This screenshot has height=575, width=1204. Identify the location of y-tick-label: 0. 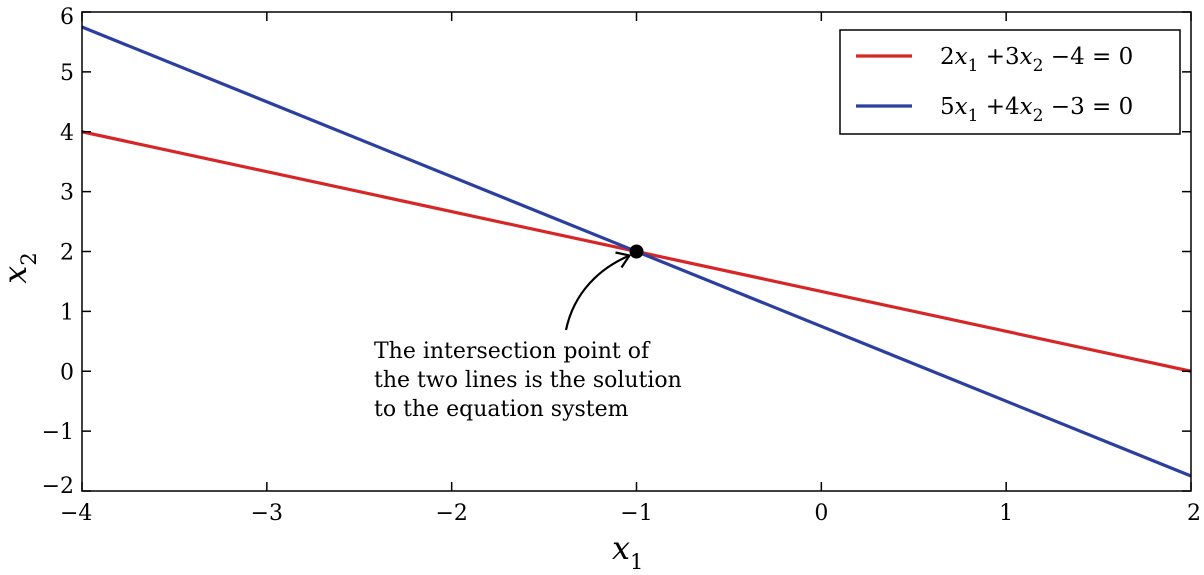
(67, 372).